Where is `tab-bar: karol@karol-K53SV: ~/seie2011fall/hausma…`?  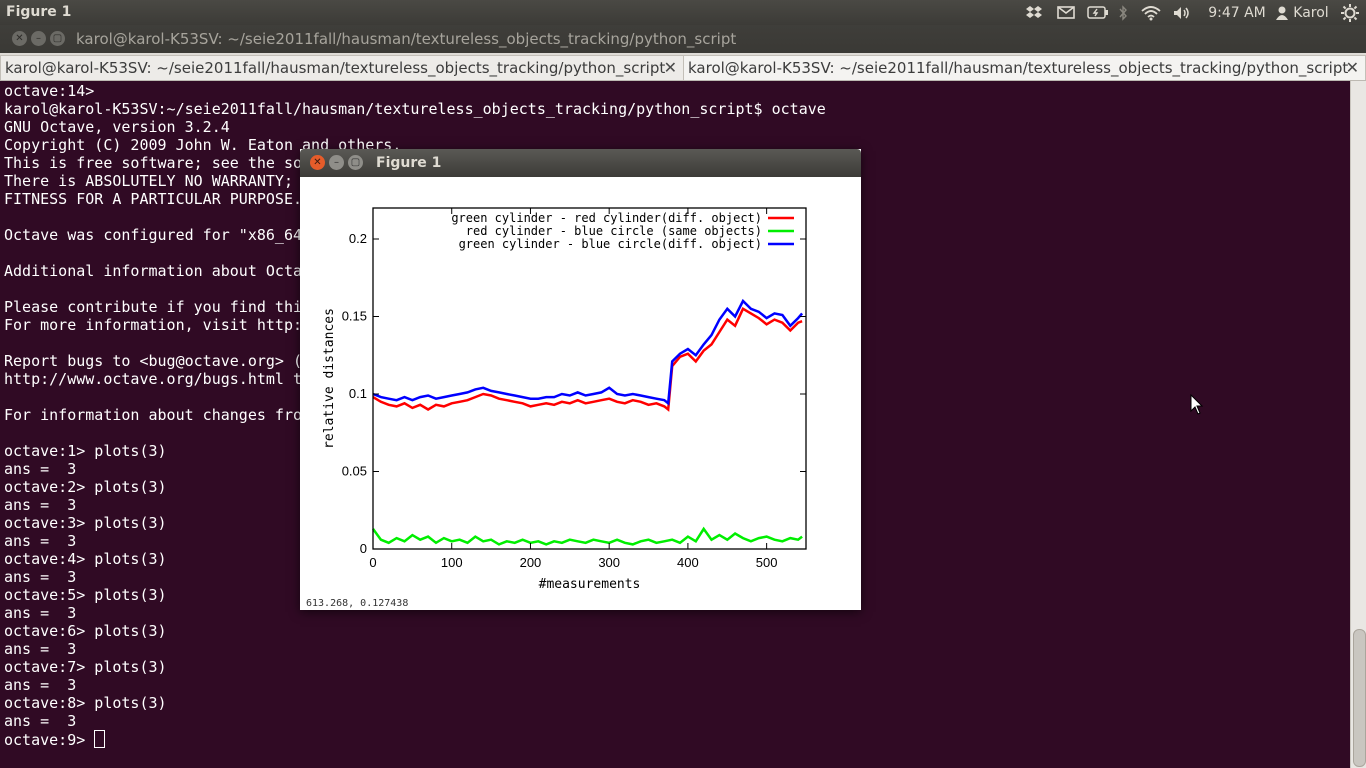
tab-bar: karol@karol-K53SV: ~/seie2011fall/hausma… is located at coordinates (683, 67).